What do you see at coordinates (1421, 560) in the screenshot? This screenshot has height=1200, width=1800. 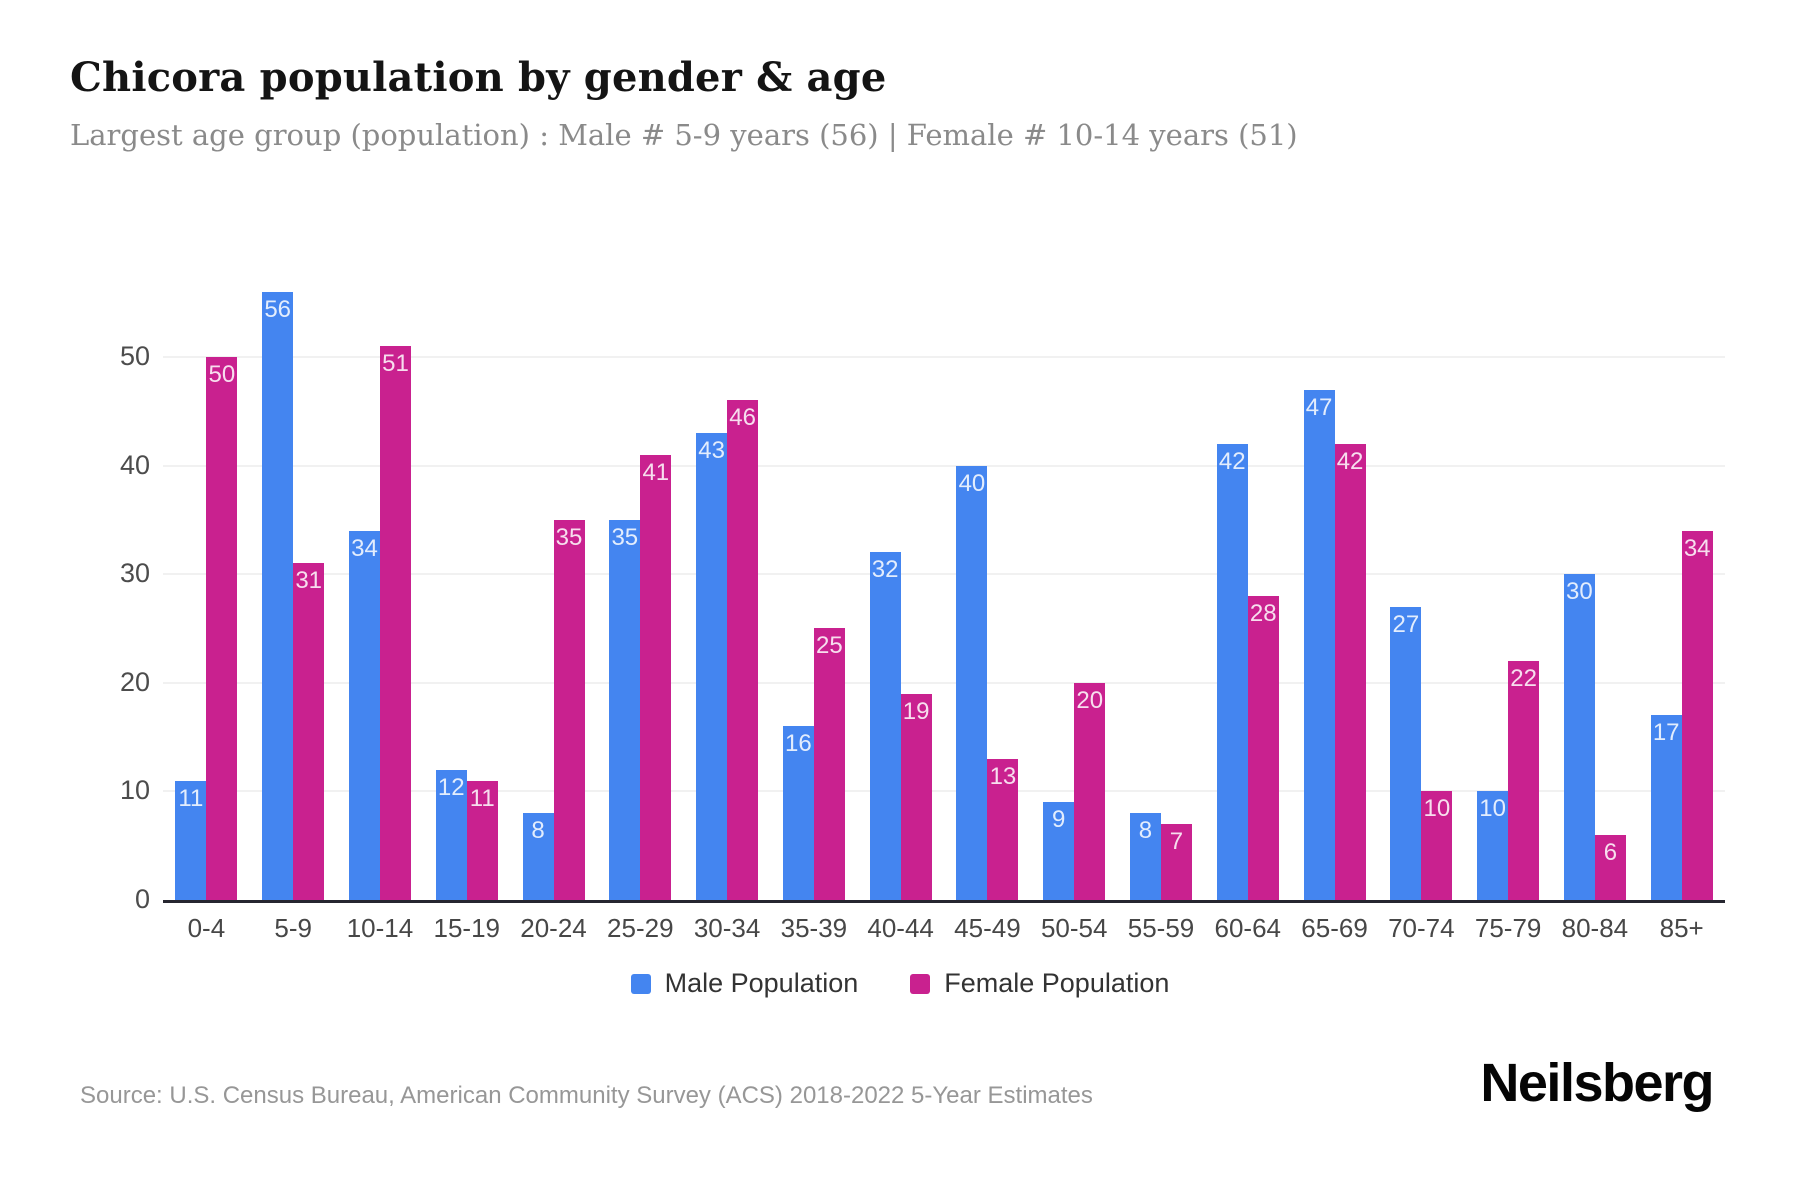 I see `bar-group: 27 10` at bounding box center [1421, 560].